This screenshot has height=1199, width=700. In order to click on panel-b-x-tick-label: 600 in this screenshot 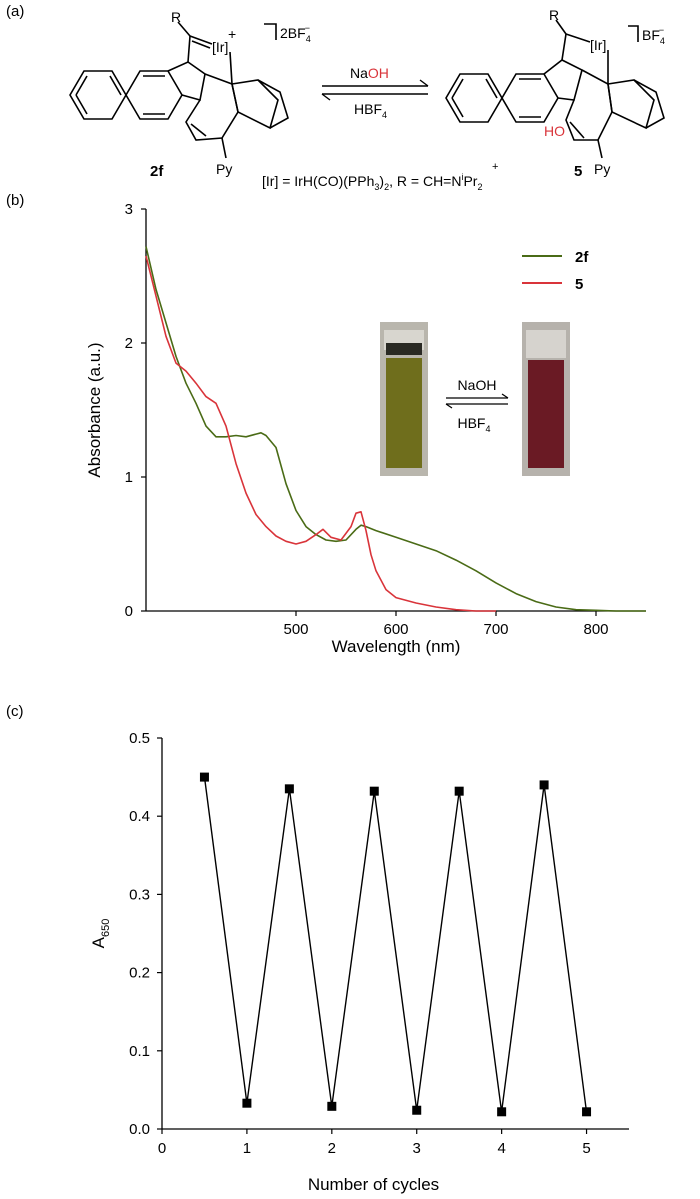, I will do `click(395, 629)`.